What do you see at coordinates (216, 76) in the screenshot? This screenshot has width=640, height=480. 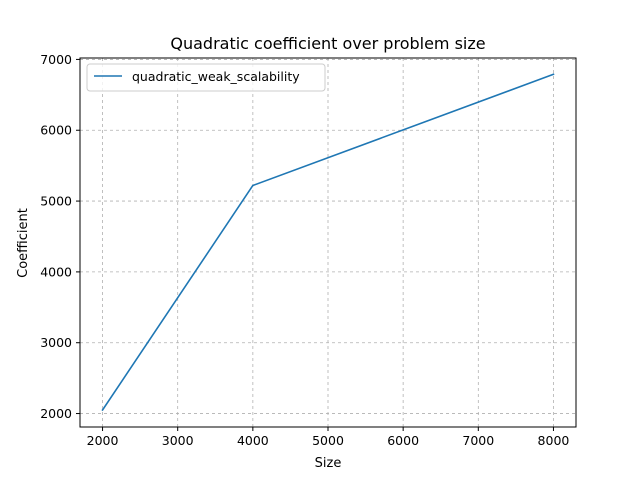 I see `legend-label: quadratic_weak_scalability` at bounding box center [216, 76].